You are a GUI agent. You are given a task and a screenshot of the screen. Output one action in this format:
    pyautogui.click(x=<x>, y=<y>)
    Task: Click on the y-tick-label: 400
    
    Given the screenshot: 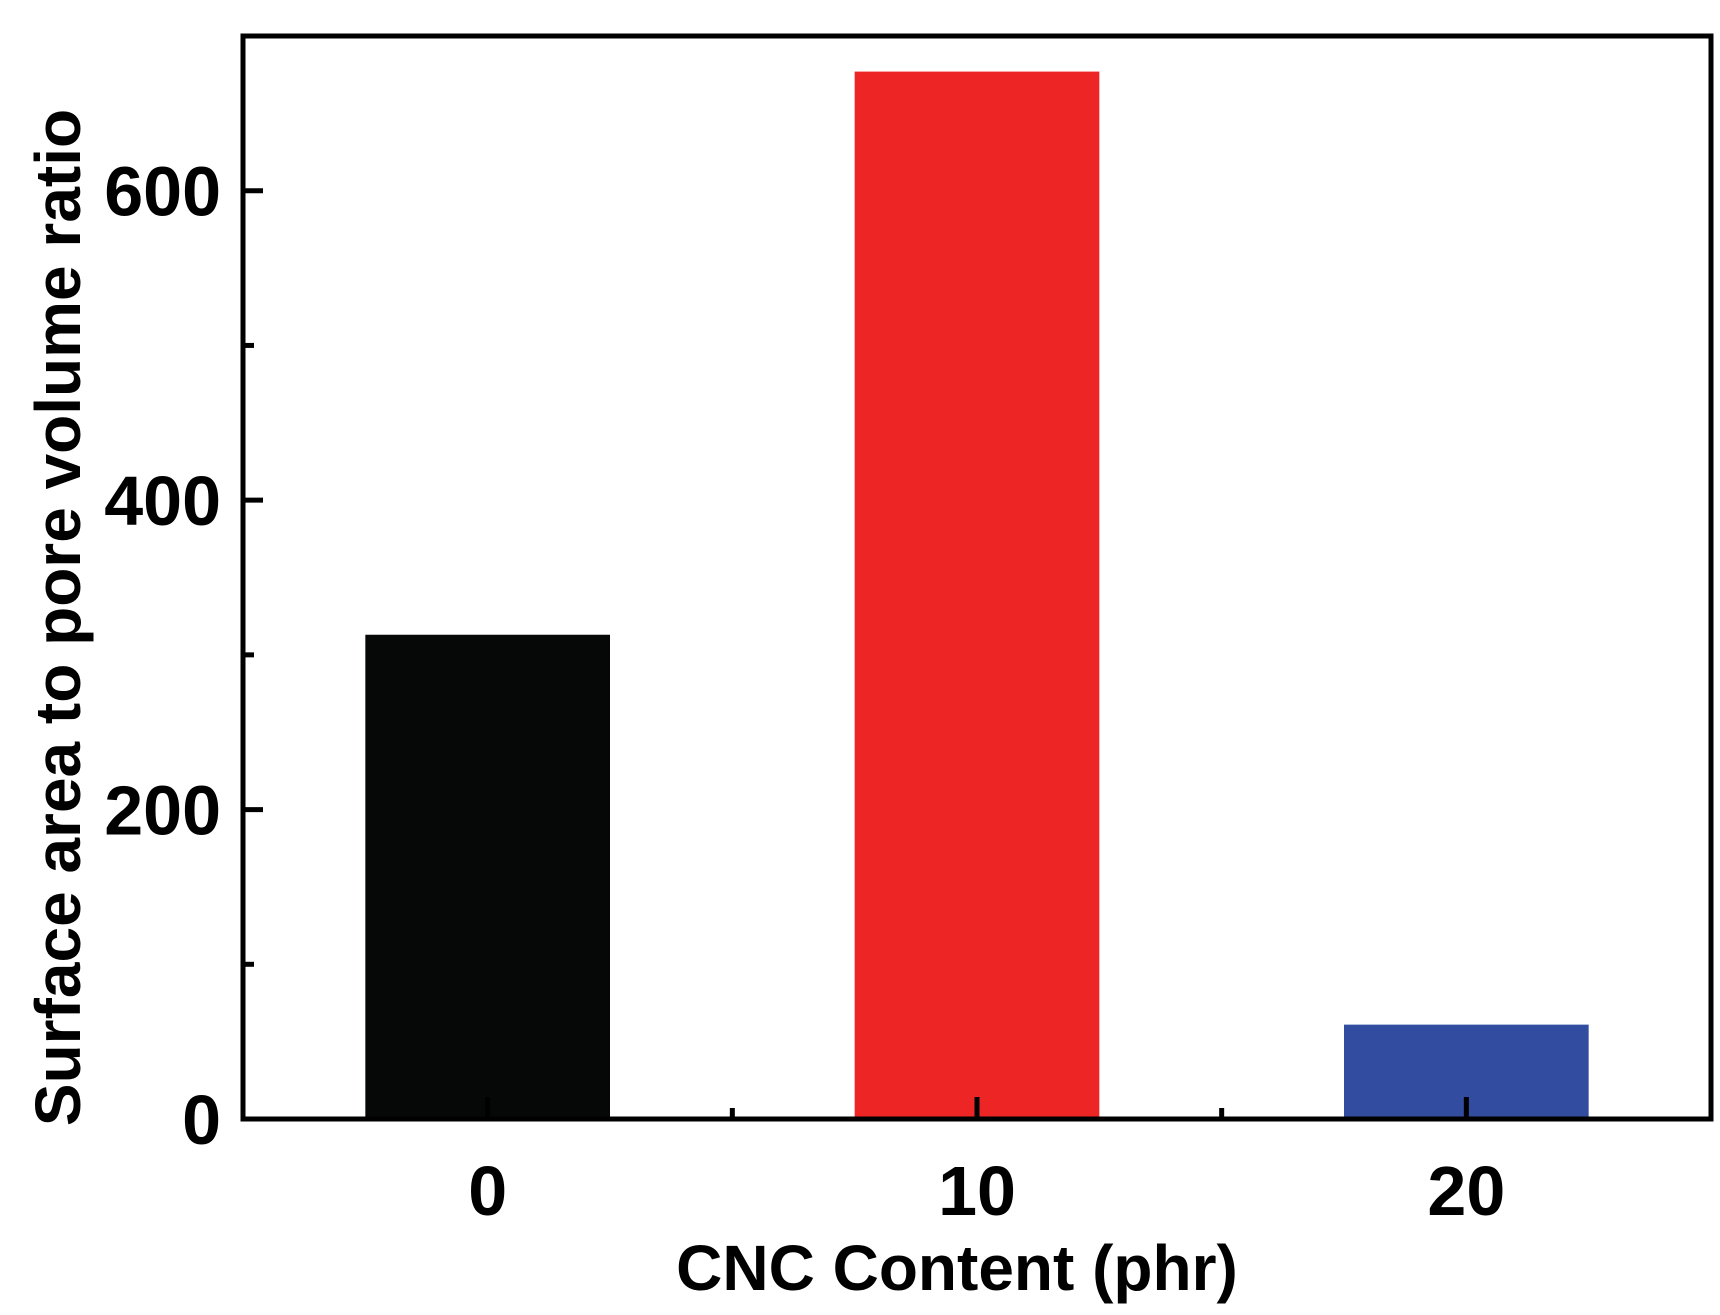 What is the action you would take?
    pyautogui.click(x=162, y=501)
    